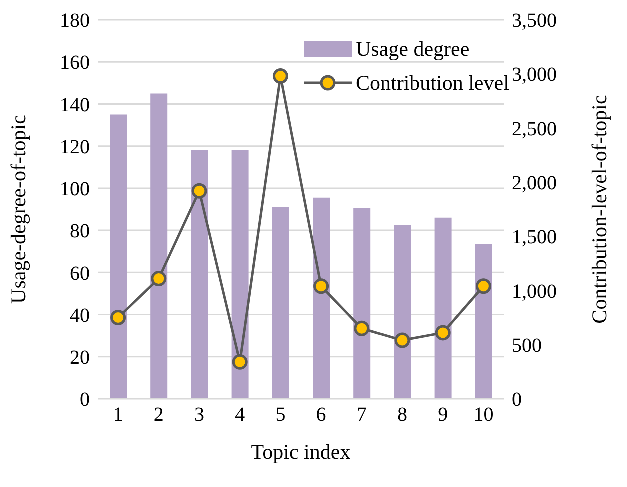  What do you see at coordinates (534, 237) in the screenshot?
I see `y2-tick-label: 1,500` at bounding box center [534, 237].